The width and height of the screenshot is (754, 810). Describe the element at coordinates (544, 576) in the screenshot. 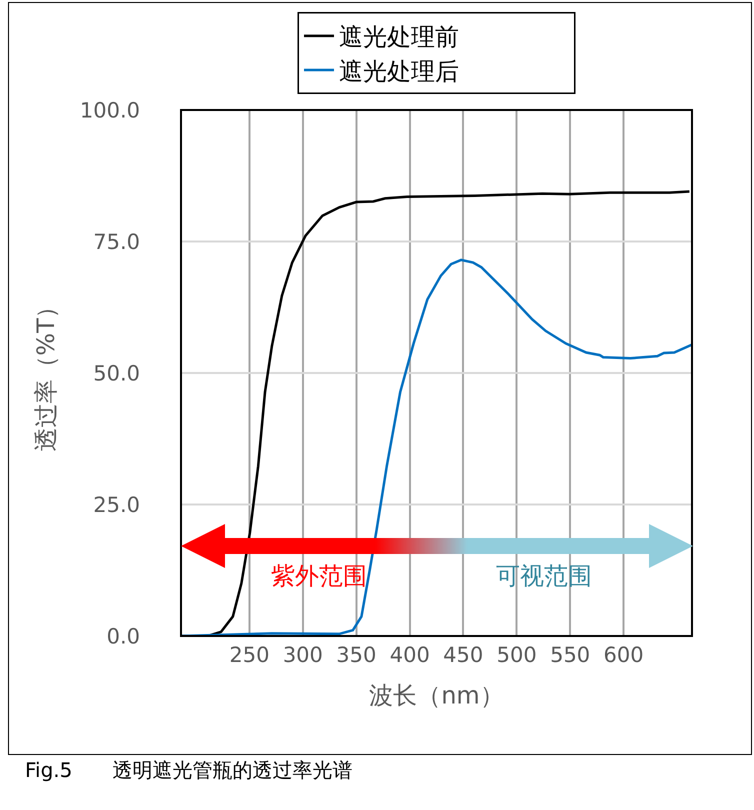

I see `annotation: 可视范围` at that location.